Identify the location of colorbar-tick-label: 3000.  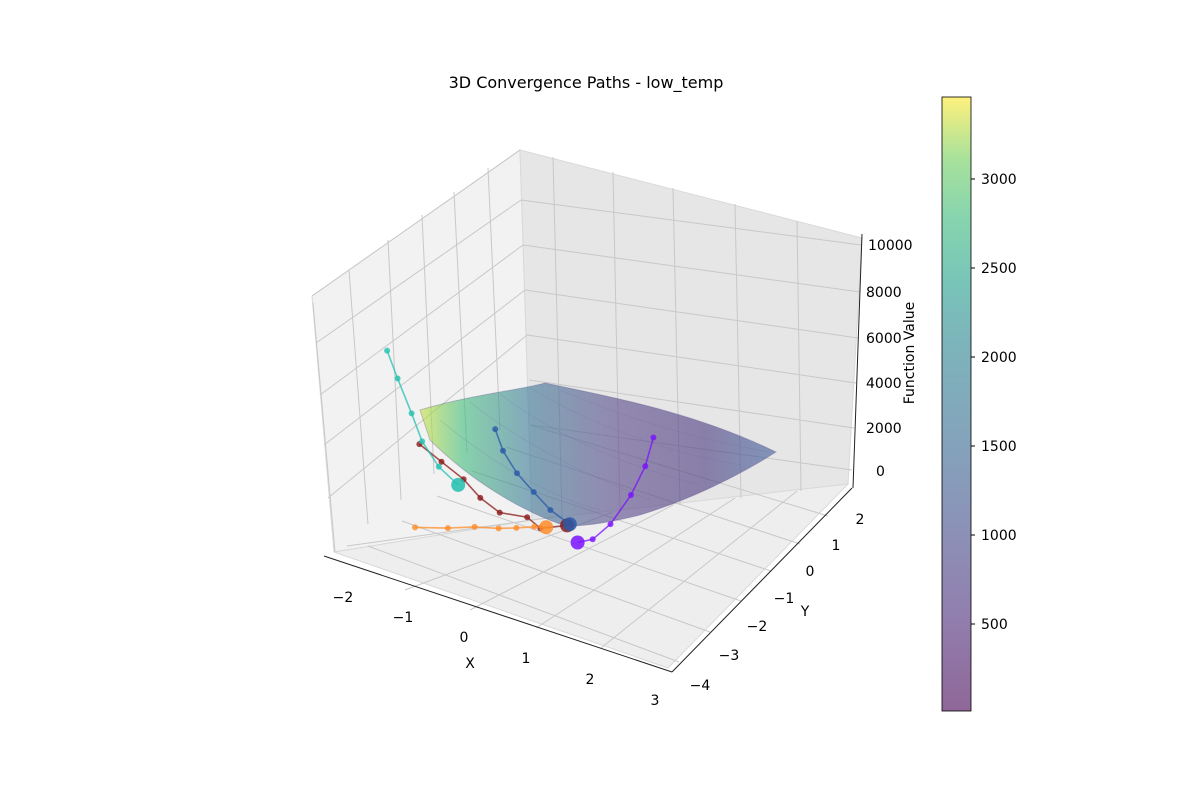
(999, 180).